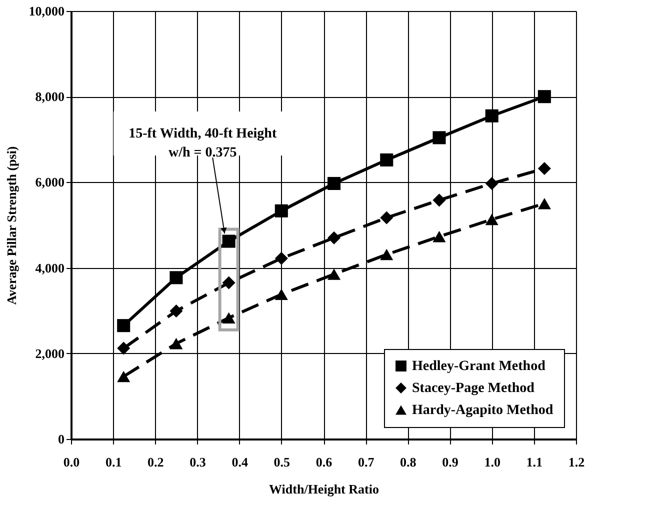 The height and width of the screenshot is (512, 654). I want to click on x-tick-label: 0.7, so click(366, 462).